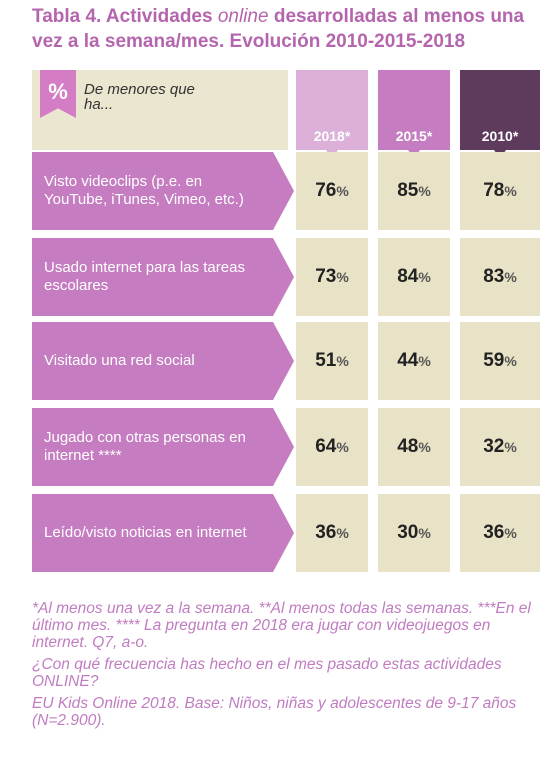 This screenshot has width=556, height=760. I want to click on value-cell: 48%, so click(414, 447).